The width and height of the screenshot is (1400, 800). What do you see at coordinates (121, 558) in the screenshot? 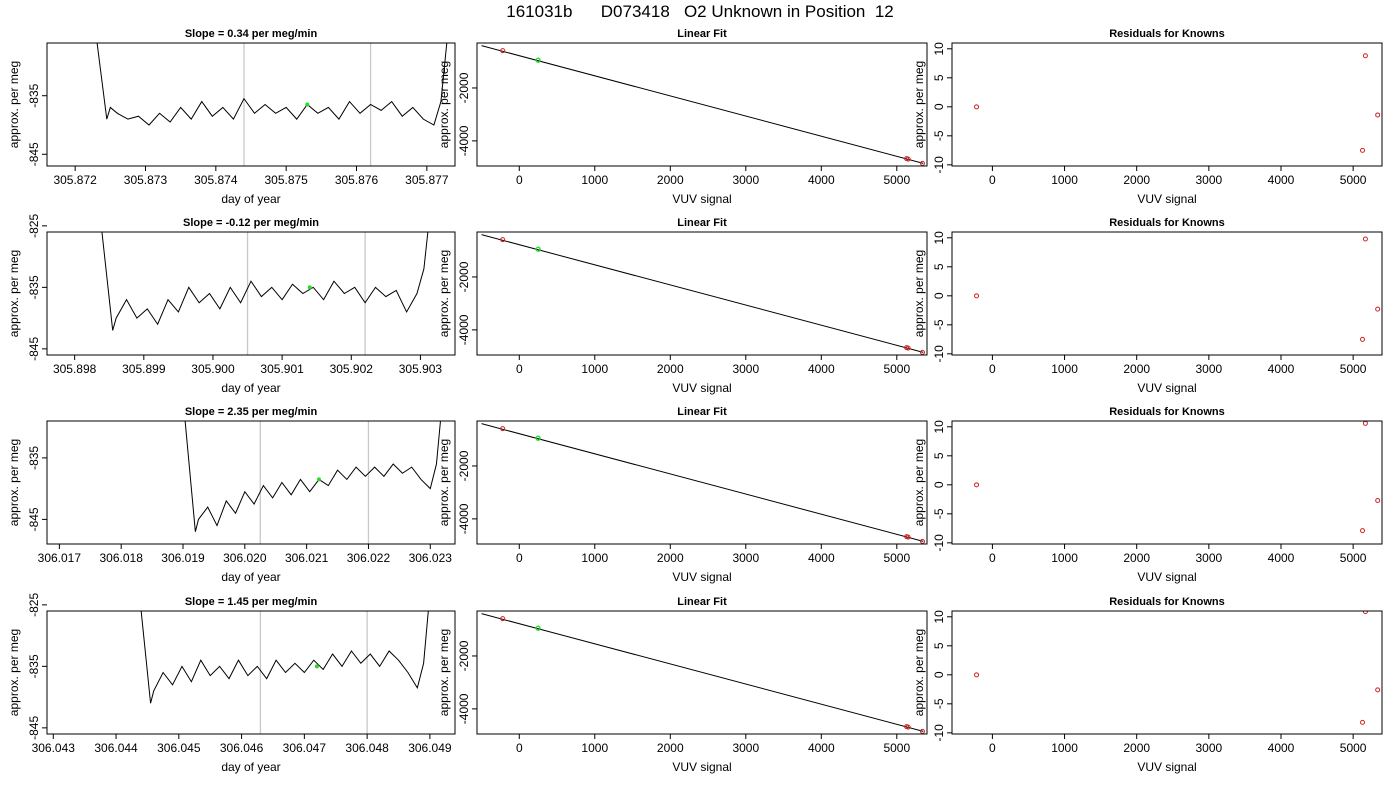
I see `x-tick-label: 306.018` at bounding box center [121, 558].